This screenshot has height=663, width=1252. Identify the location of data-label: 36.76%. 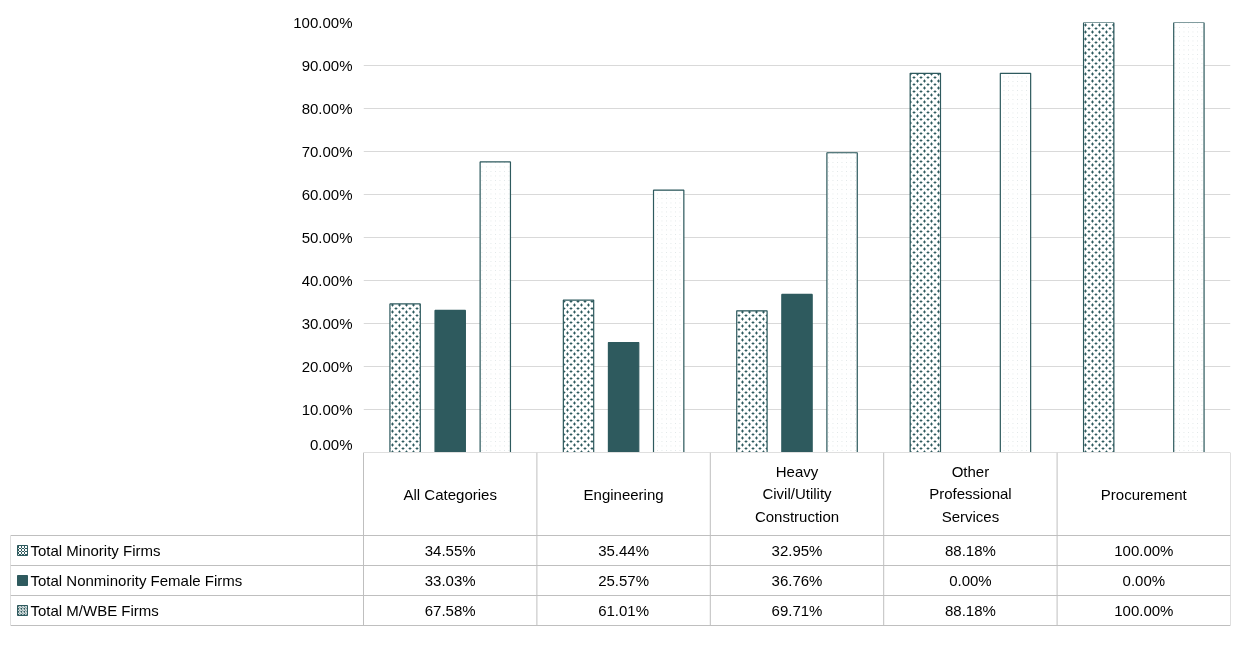
(797, 580).